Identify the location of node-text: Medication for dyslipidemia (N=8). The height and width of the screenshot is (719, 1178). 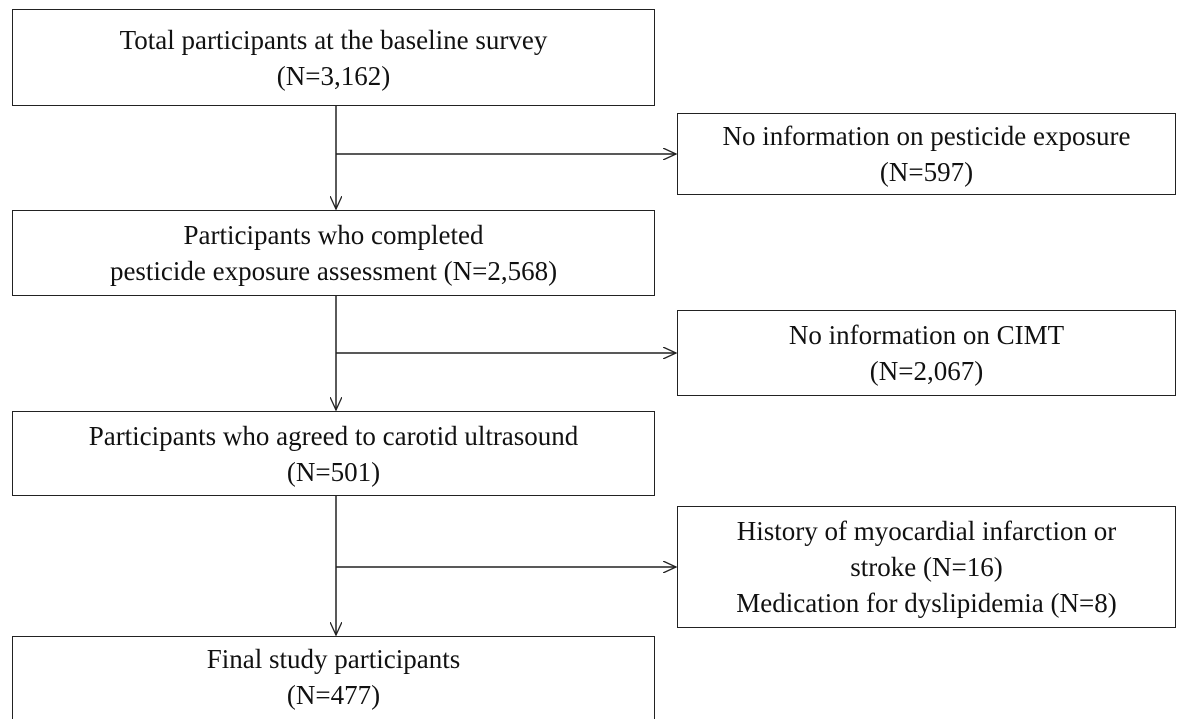
(926, 603).